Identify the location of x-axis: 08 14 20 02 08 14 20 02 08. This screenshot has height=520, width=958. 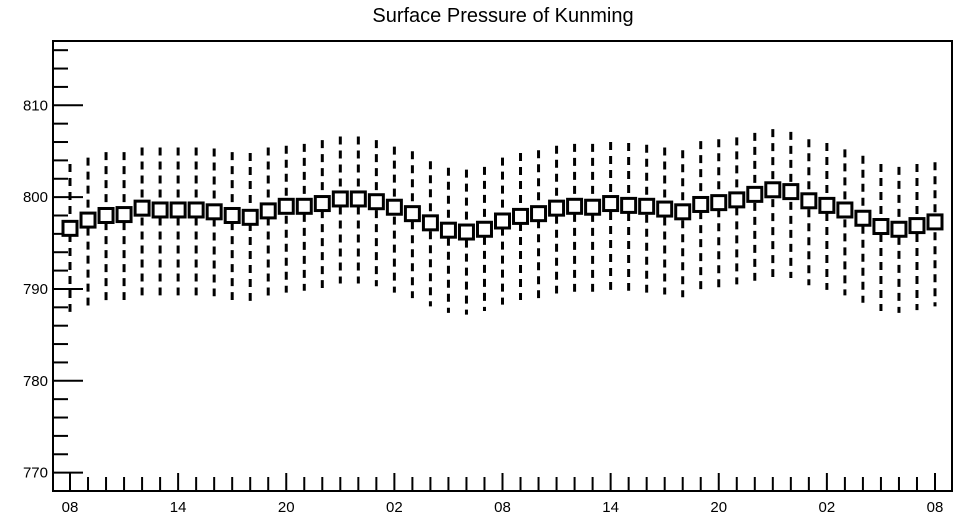
(503, 494).